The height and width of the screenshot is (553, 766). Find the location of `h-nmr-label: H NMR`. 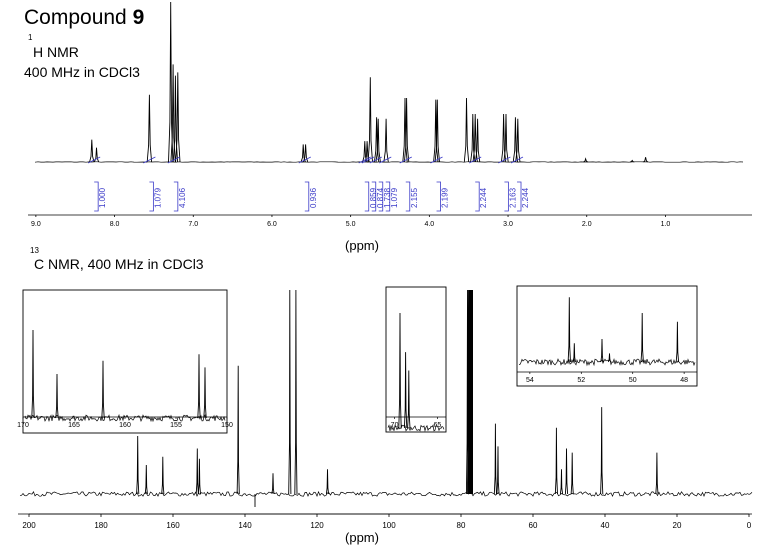

h-nmr-label: H NMR is located at coordinates (56, 52).